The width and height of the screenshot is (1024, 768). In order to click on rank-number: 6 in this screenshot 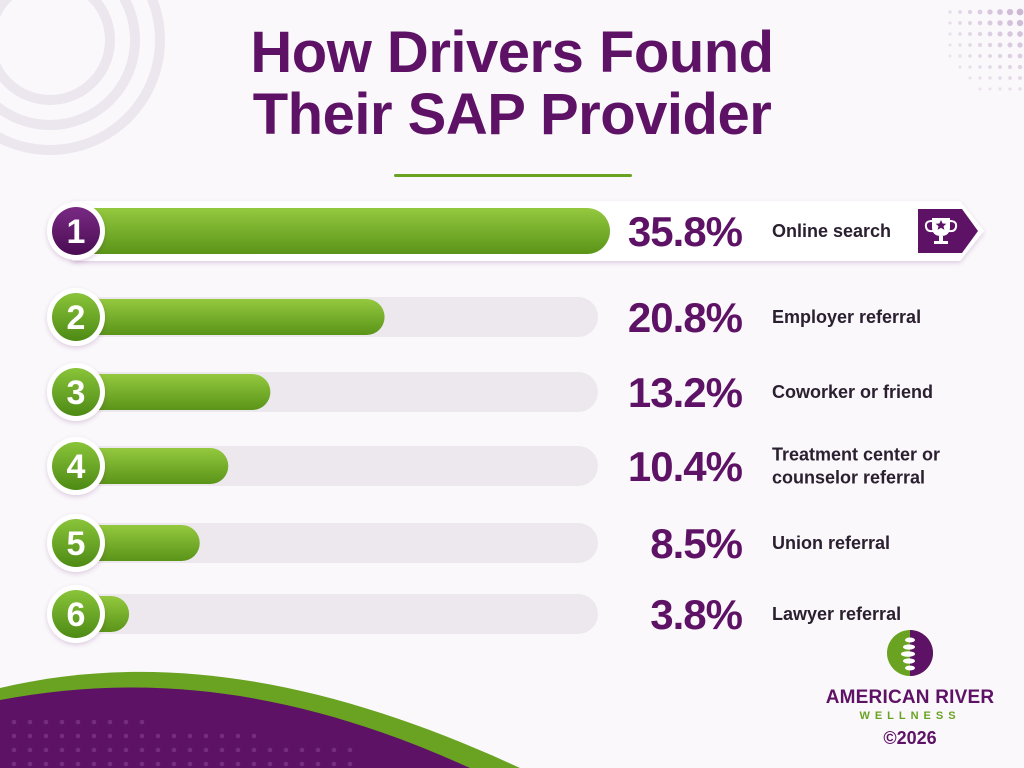, I will do `click(76, 615)`.